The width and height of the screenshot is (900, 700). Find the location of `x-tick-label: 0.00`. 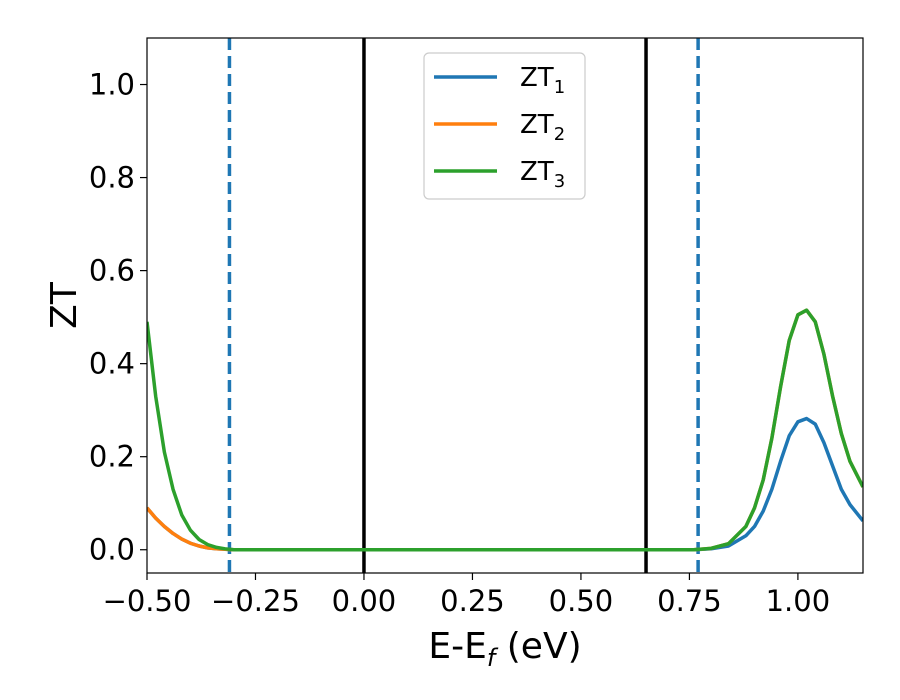

x-tick-label: 0.00 is located at coordinates (364, 601).